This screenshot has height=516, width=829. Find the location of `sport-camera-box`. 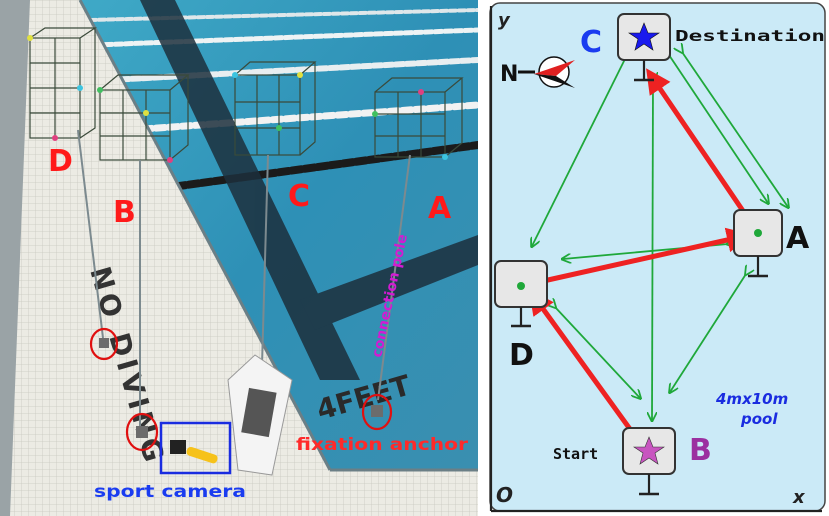

sport-camera-box is located at coordinates (195, 448).